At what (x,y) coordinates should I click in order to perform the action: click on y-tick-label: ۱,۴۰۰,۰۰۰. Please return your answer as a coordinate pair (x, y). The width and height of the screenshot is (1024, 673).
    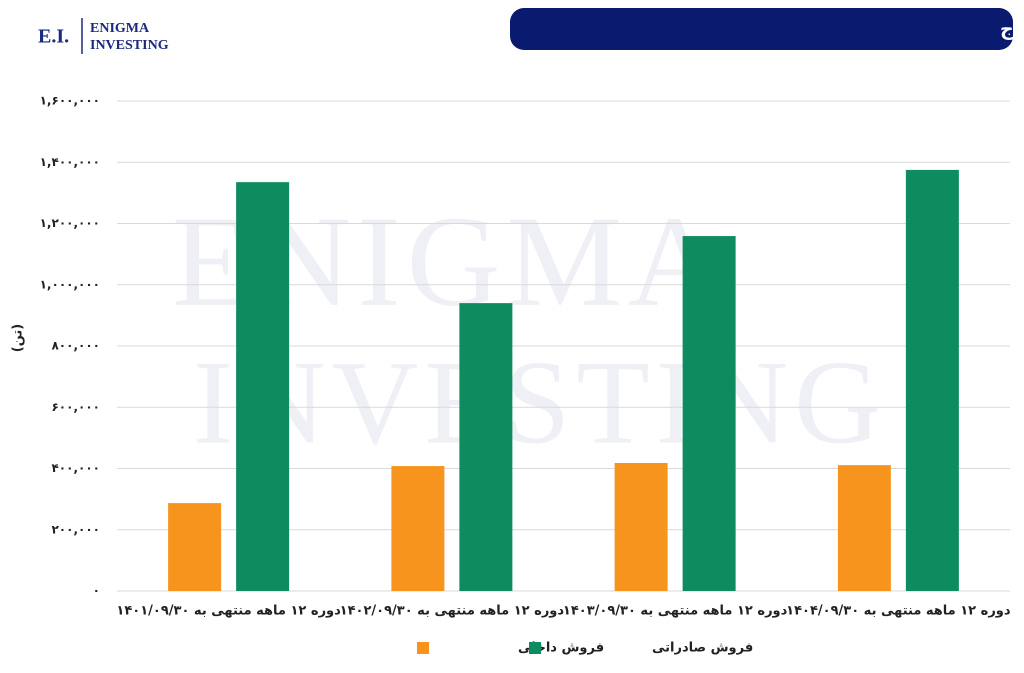
    Looking at the image, I should click on (70, 162).